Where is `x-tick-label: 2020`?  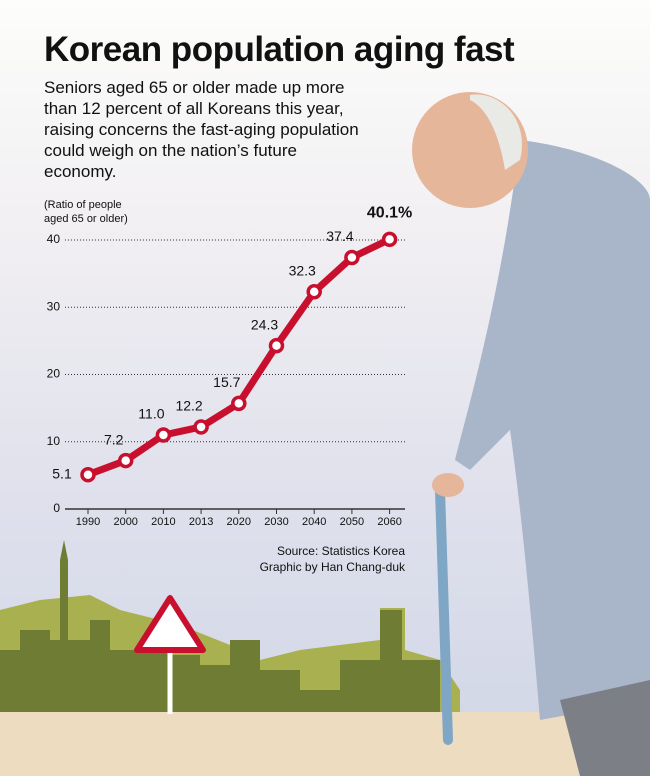 x-tick-label: 2020 is located at coordinates (239, 522).